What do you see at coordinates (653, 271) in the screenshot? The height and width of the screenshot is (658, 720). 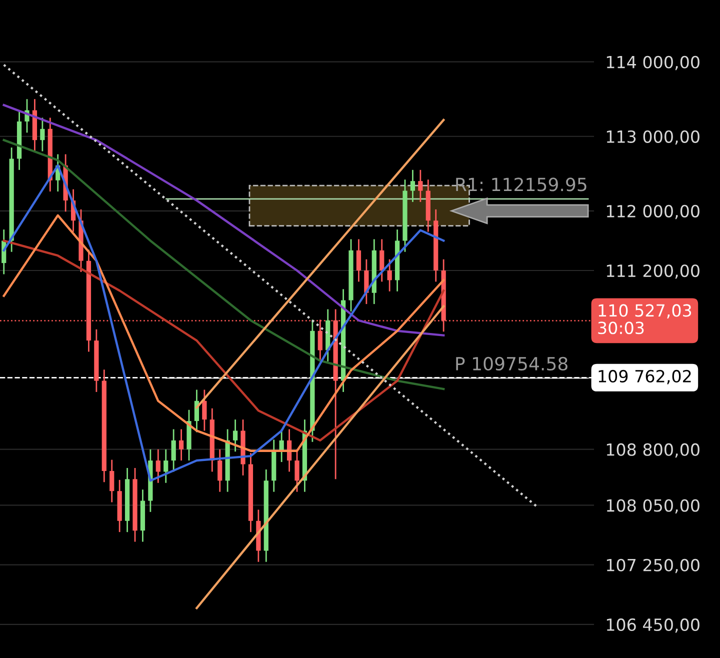 I see `y-tick-label: 111 200,00` at bounding box center [653, 271].